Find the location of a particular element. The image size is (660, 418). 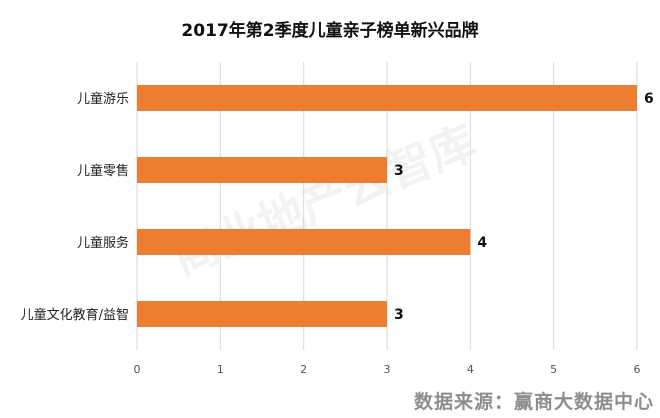

category-label-2: 儿童服务 is located at coordinates (103, 243).